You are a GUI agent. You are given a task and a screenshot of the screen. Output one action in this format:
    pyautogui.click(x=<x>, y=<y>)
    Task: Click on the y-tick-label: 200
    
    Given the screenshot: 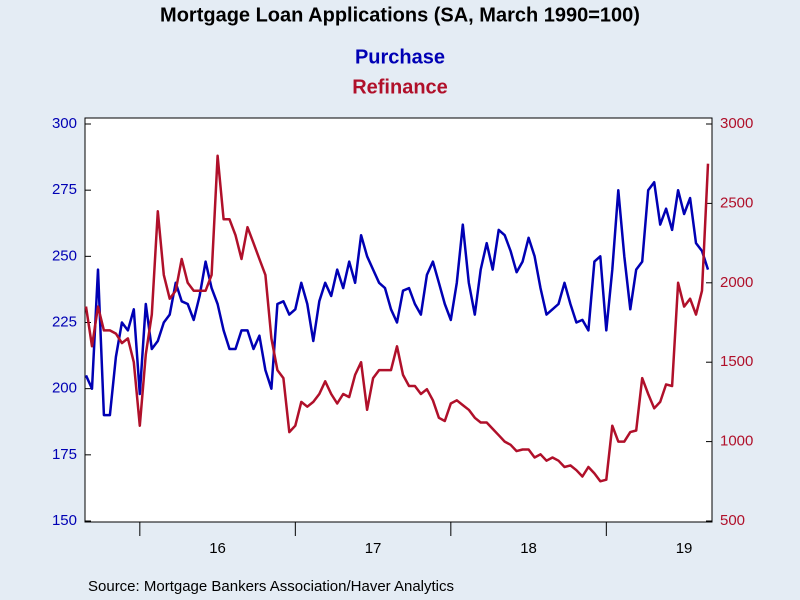 What is the action you would take?
    pyautogui.click(x=64, y=388)
    